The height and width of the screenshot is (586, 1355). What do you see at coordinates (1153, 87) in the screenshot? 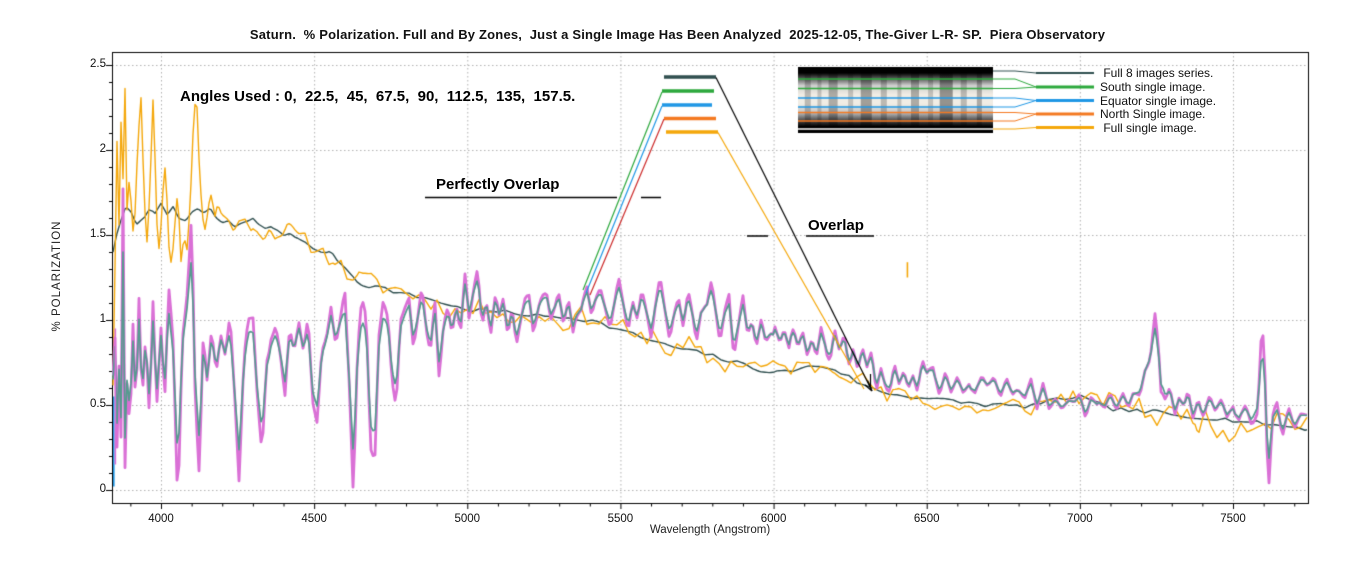
I see `legend-item: South single image.` at bounding box center [1153, 87].